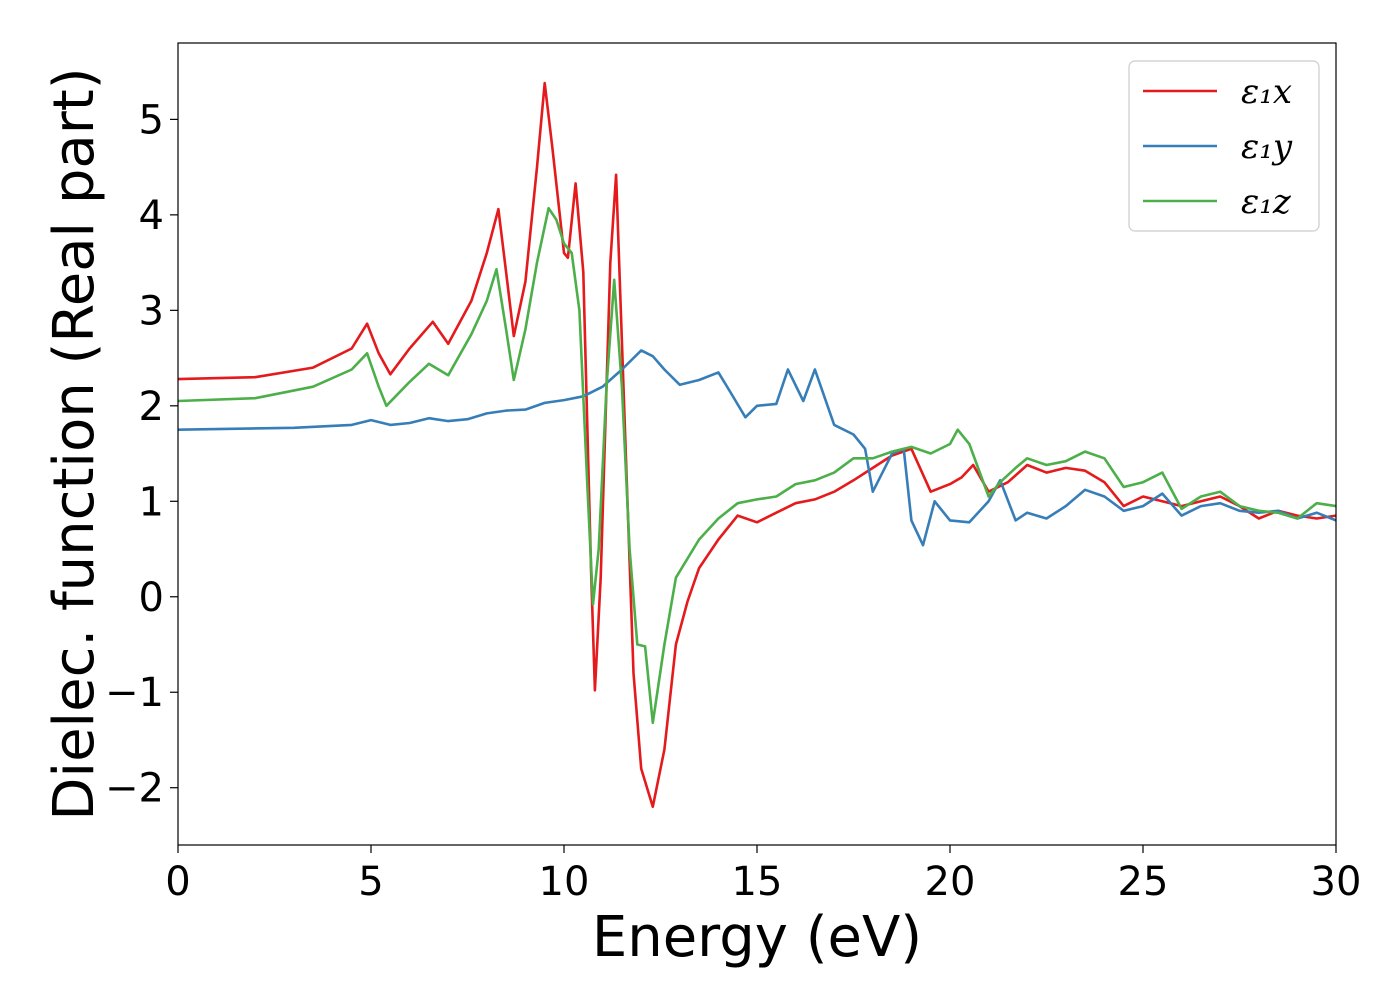 The image size is (1400, 1000). What do you see at coordinates (370, 882) in the screenshot?
I see `x-tick-label: 5` at bounding box center [370, 882].